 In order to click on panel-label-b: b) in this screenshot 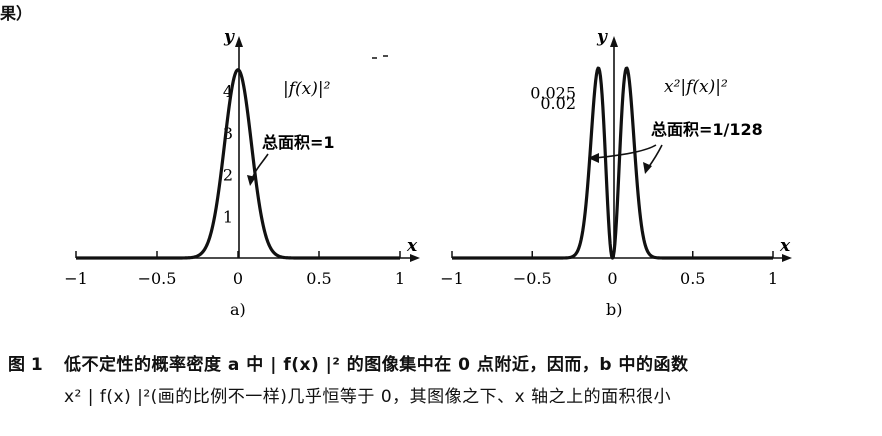, I will do `click(614, 309)`.